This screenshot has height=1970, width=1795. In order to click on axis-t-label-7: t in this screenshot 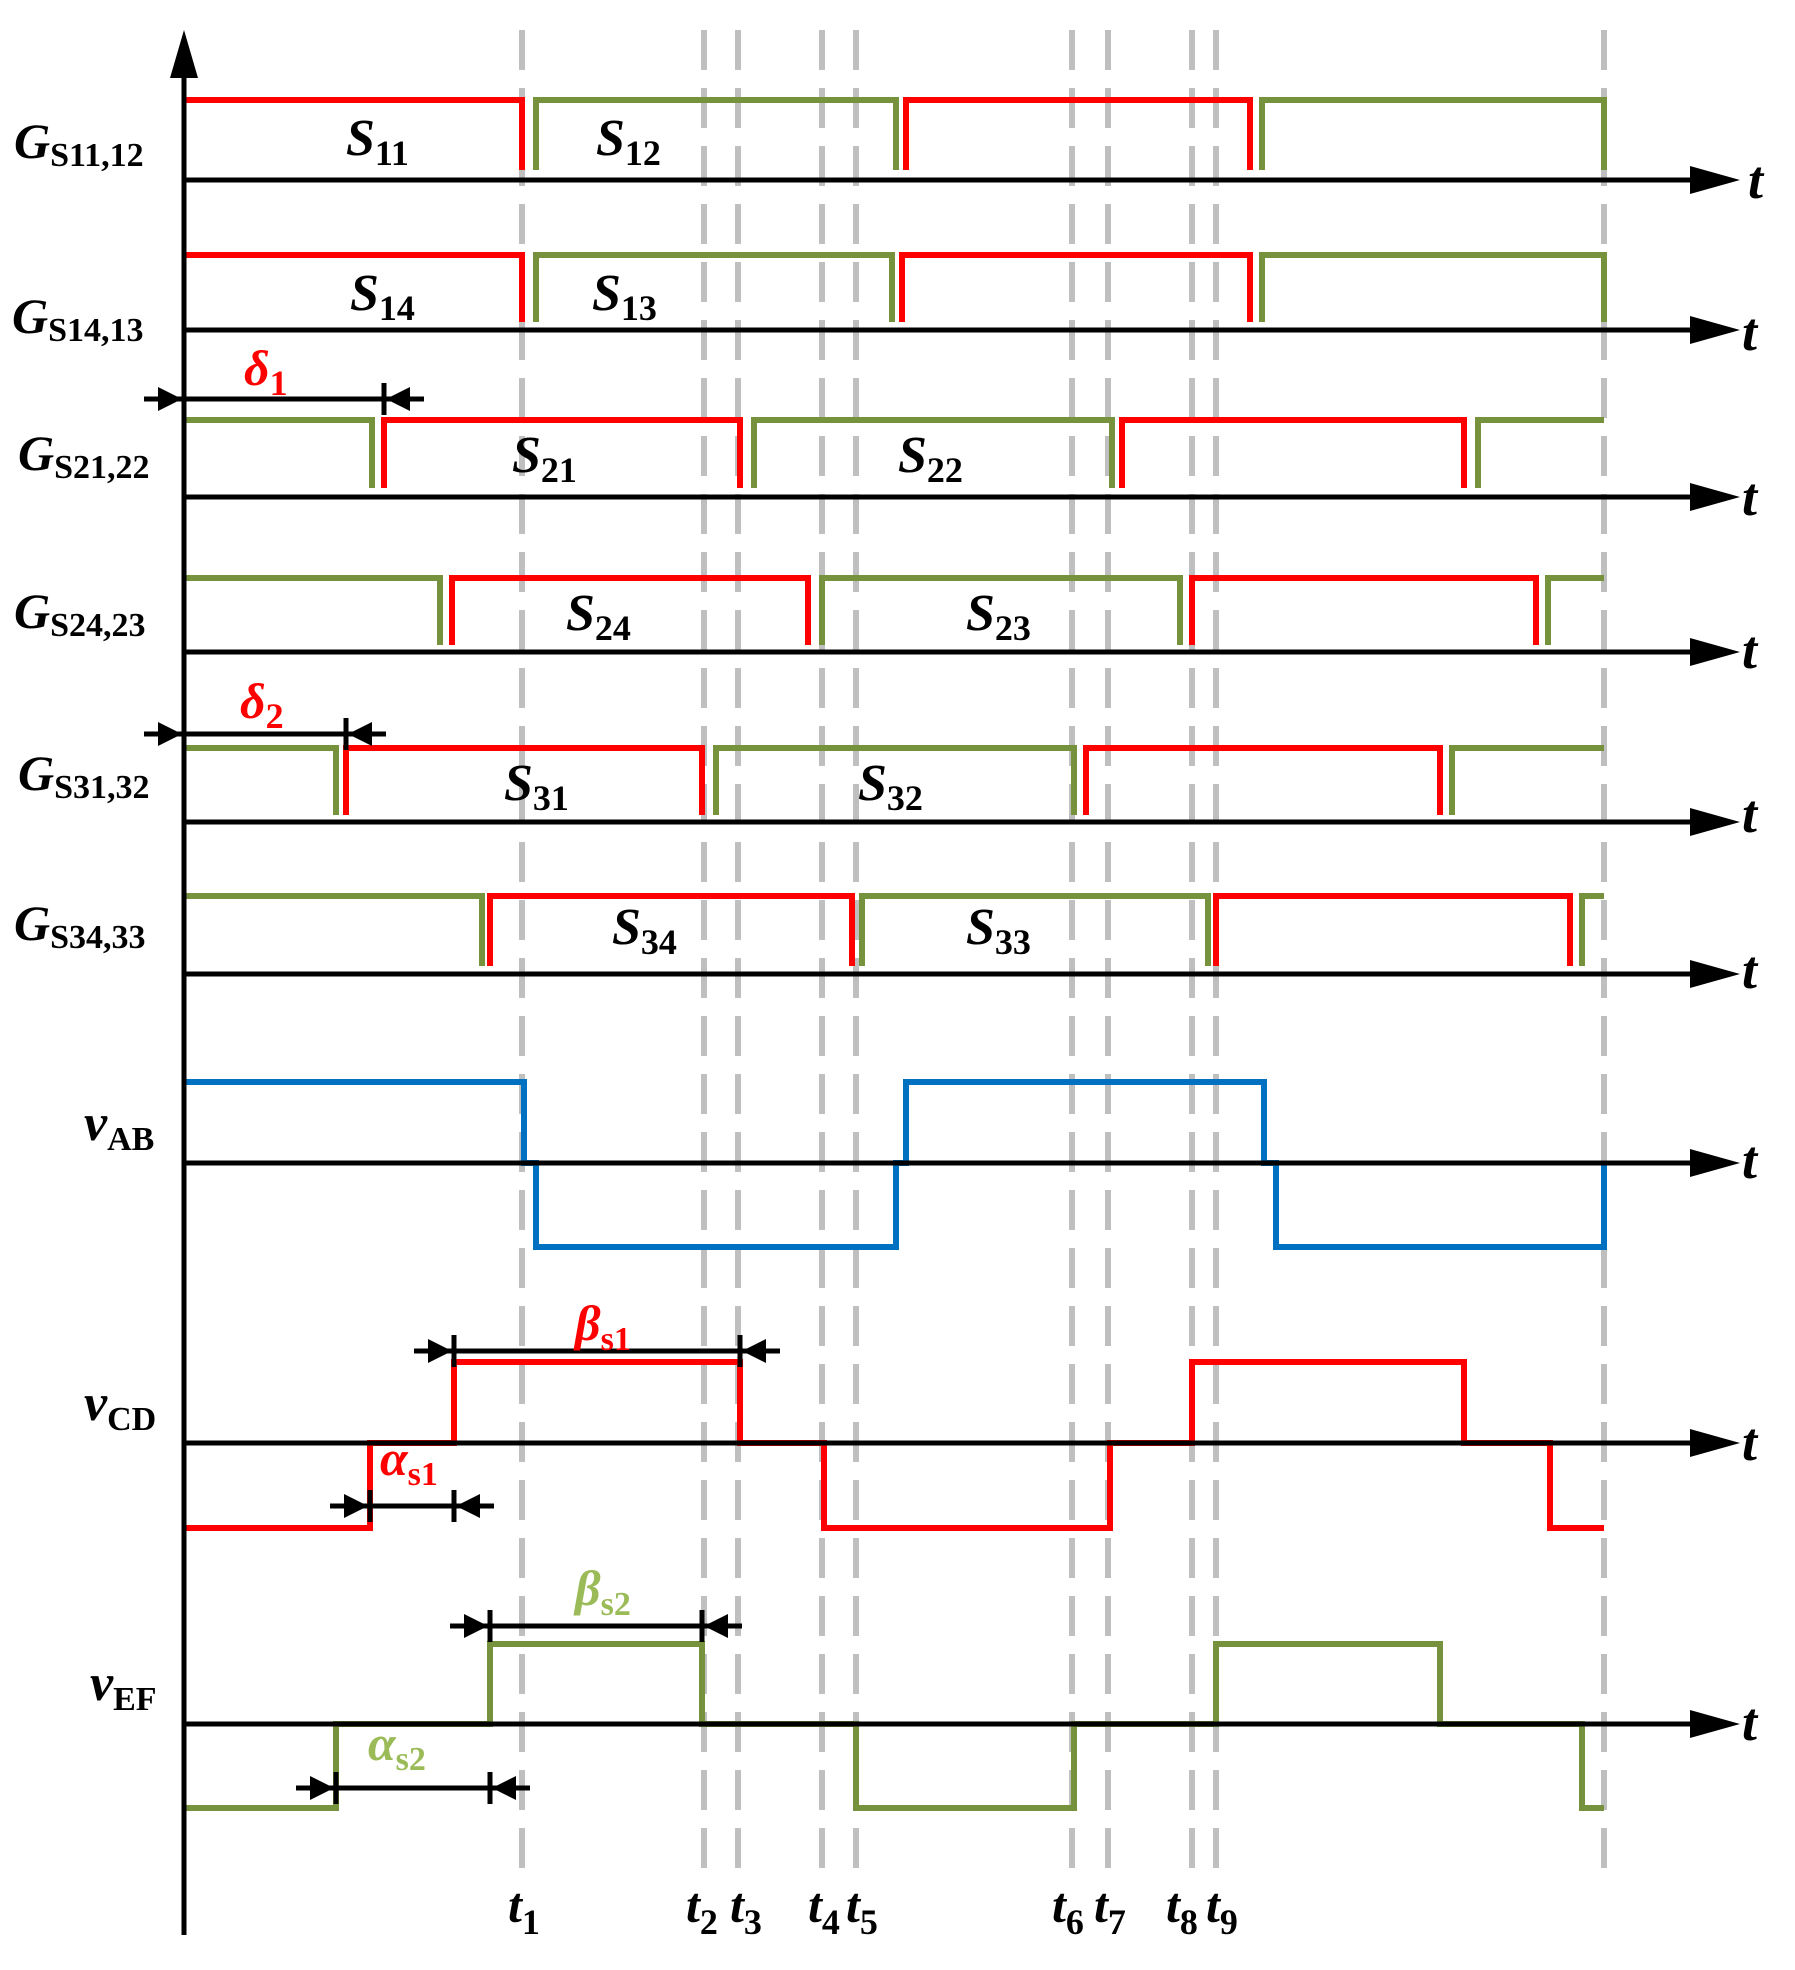, I will do `click(1750, 1160)`.